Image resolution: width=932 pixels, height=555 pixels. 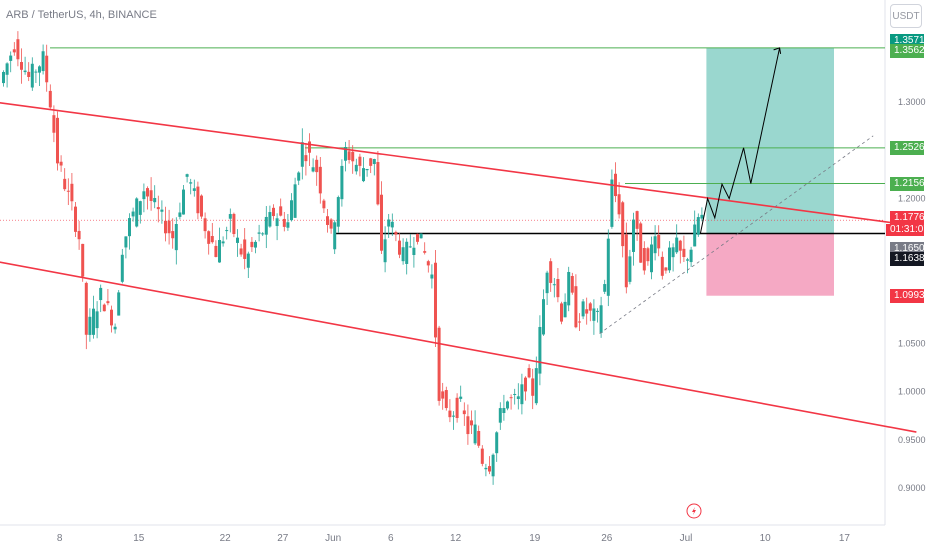 What do you see at coordinates (694, 511) in the screenshot?
I see `lightning-bolt` at bounding box center [694, 511].